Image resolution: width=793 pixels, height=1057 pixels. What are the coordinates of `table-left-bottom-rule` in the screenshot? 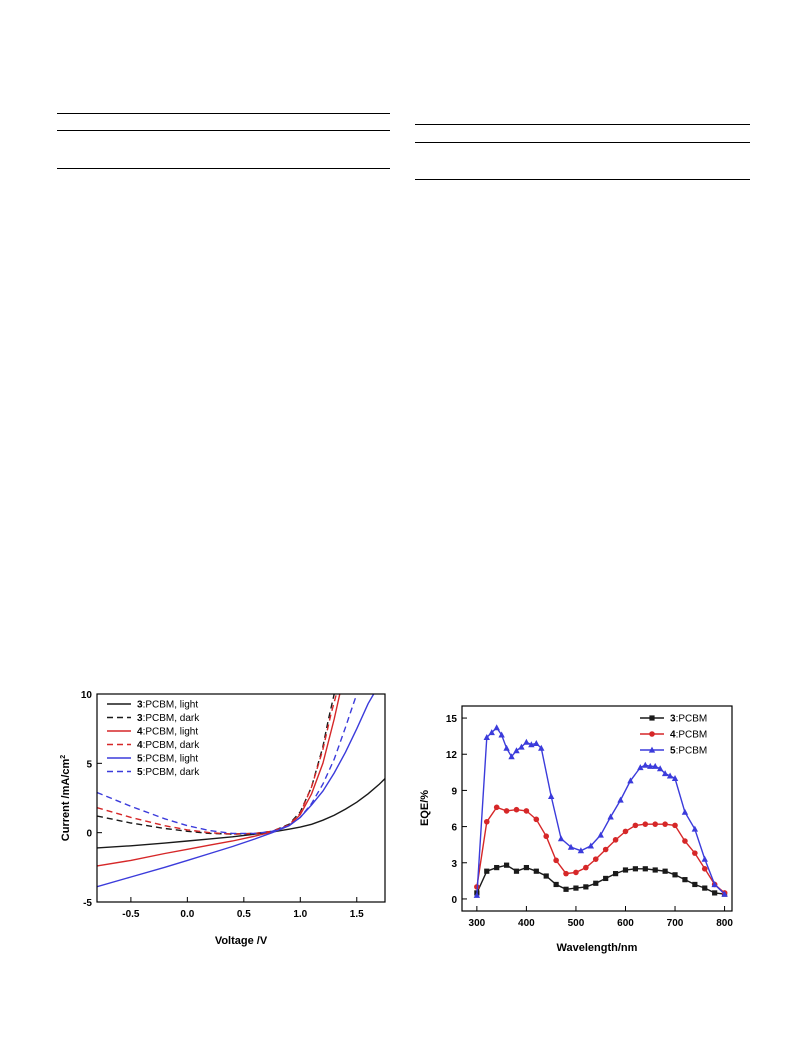 It's located at (223, 169).